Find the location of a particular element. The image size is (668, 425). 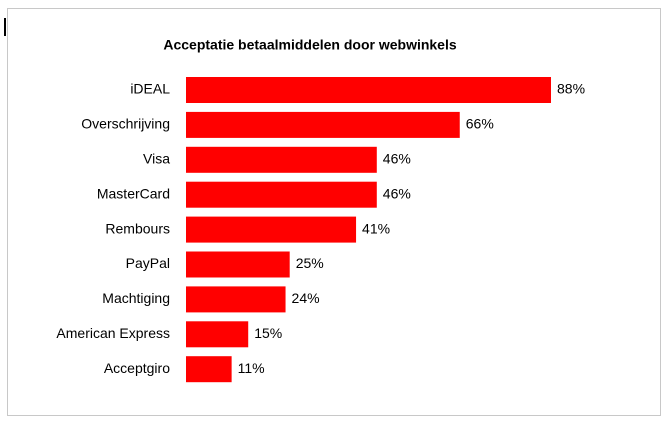

value-label: 24% is located at coordinates (306, 298).